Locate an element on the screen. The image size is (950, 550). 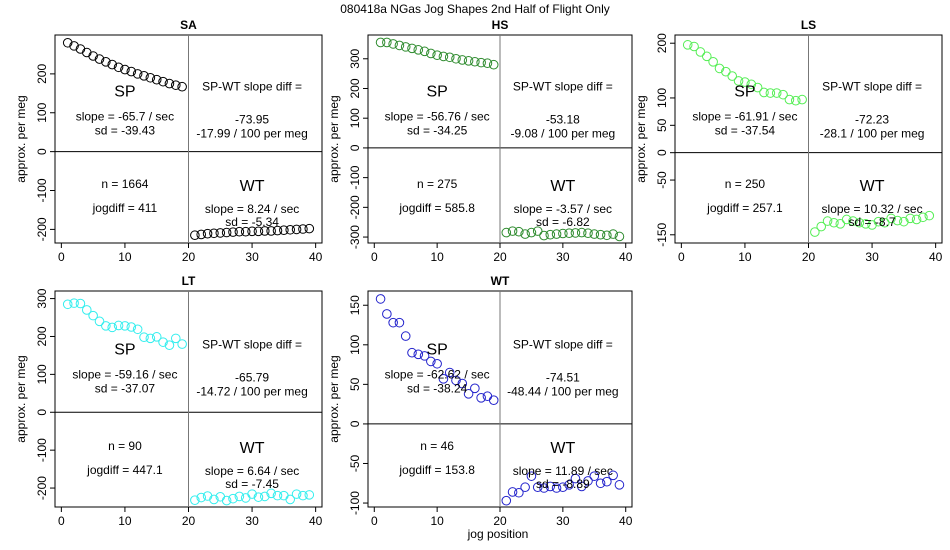
slope-diff-value: -53.18 is located at coordinates (563, 119).